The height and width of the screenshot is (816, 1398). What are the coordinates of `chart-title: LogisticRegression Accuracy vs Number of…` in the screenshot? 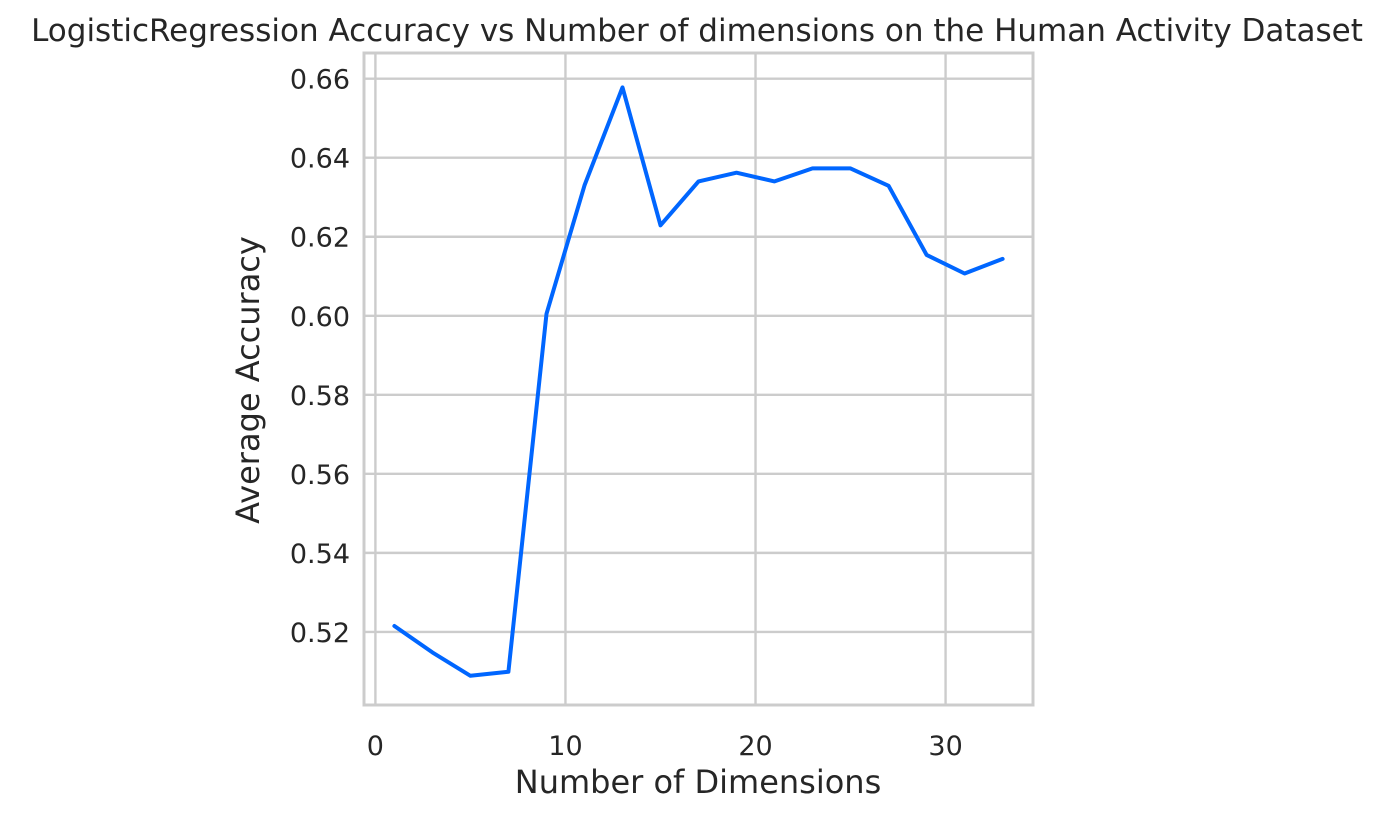 It's located at (697, 31).